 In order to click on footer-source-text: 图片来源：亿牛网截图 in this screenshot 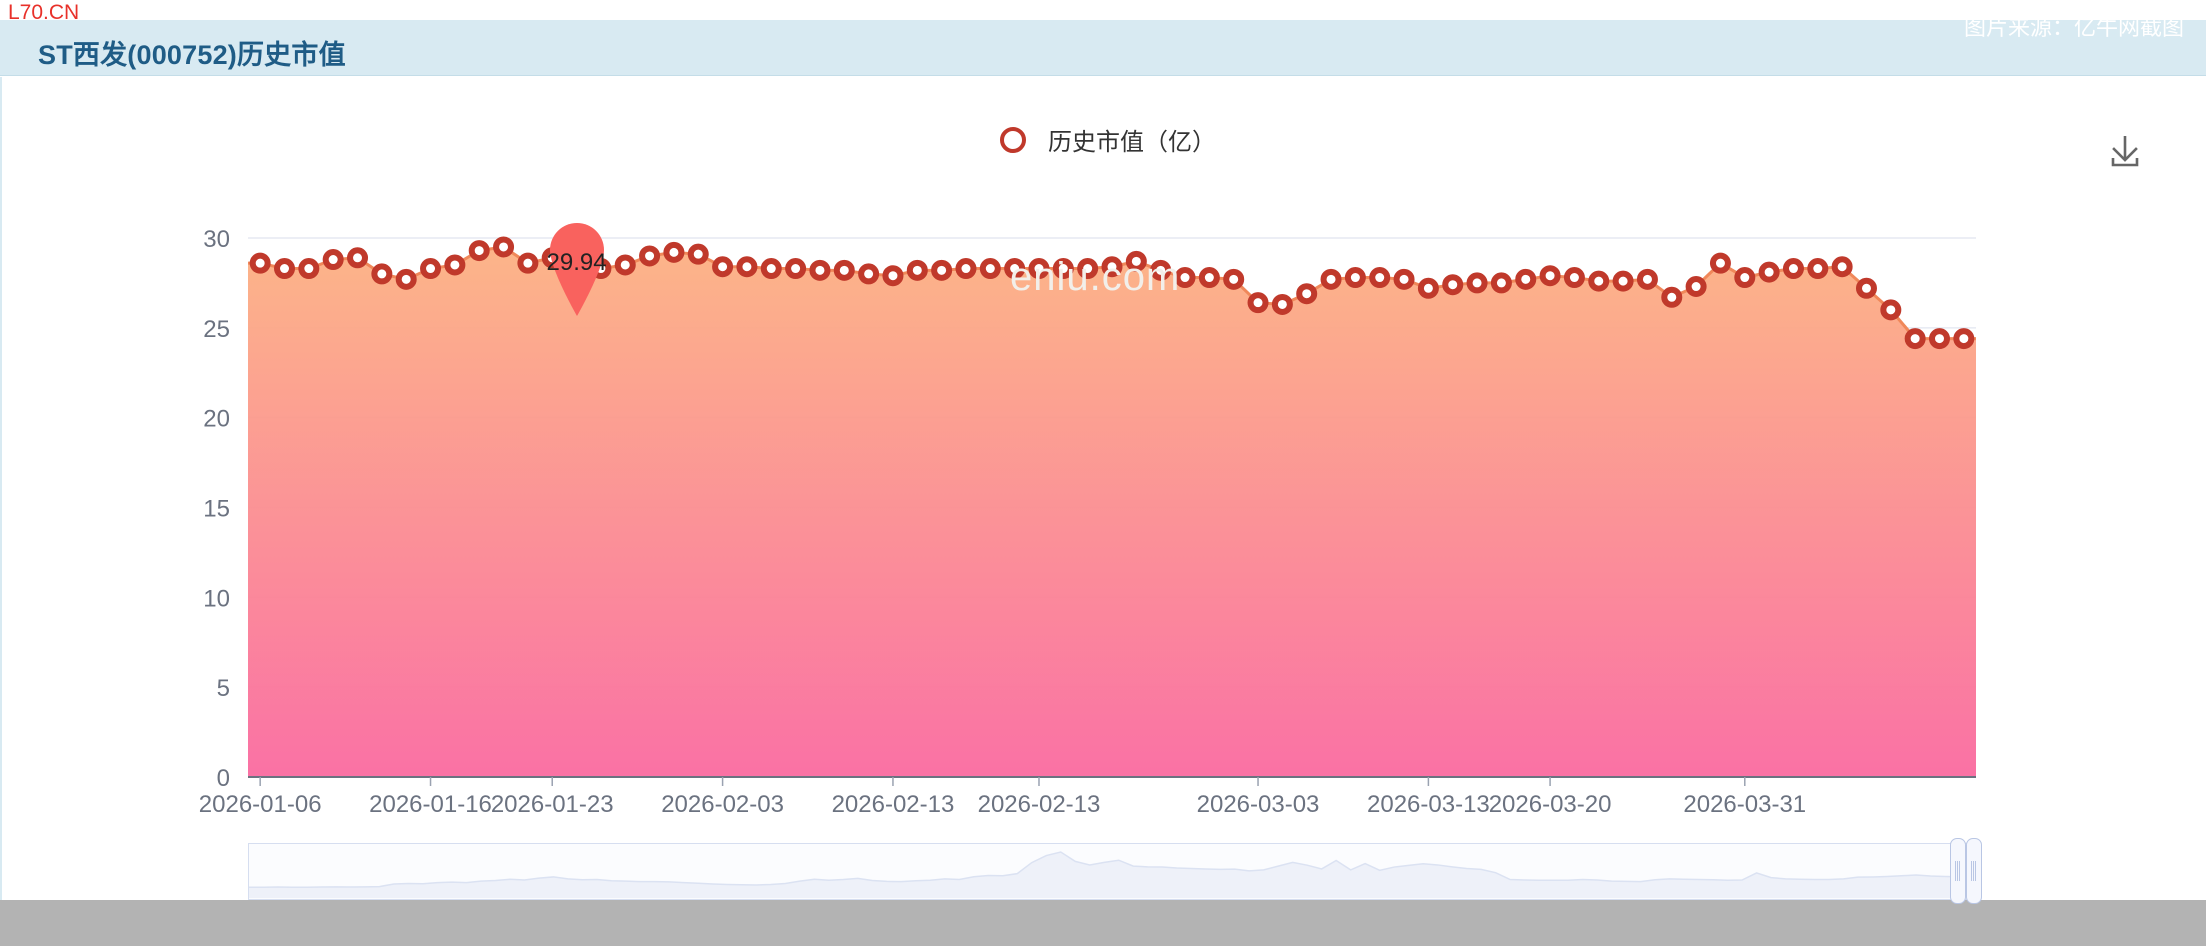, I will do `click(2073, 27)`.